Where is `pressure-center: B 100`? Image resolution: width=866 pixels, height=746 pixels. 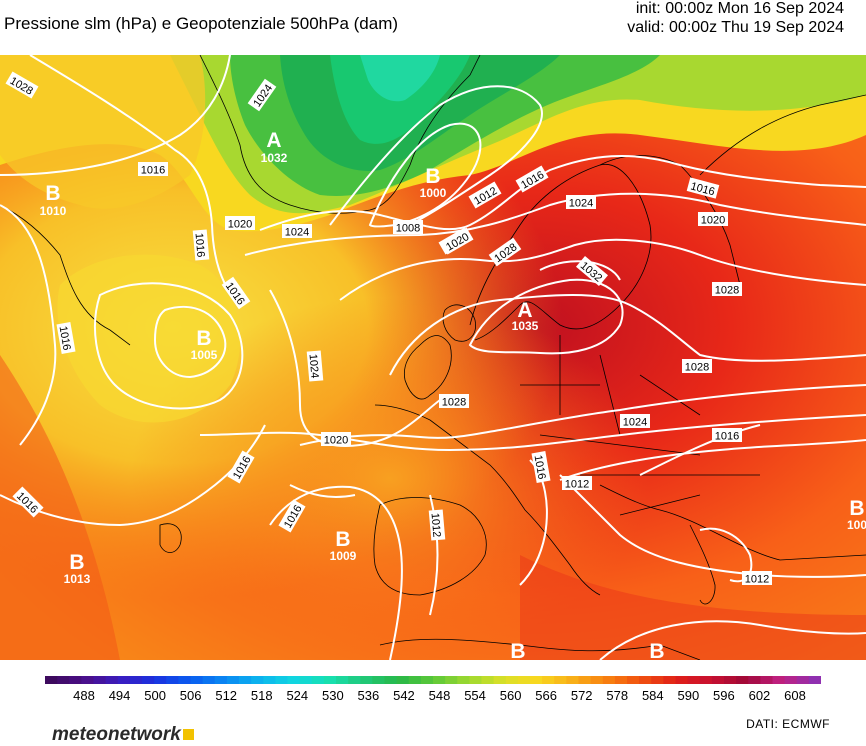 pressure-center: B 100 is located at coordinates (856, 514).